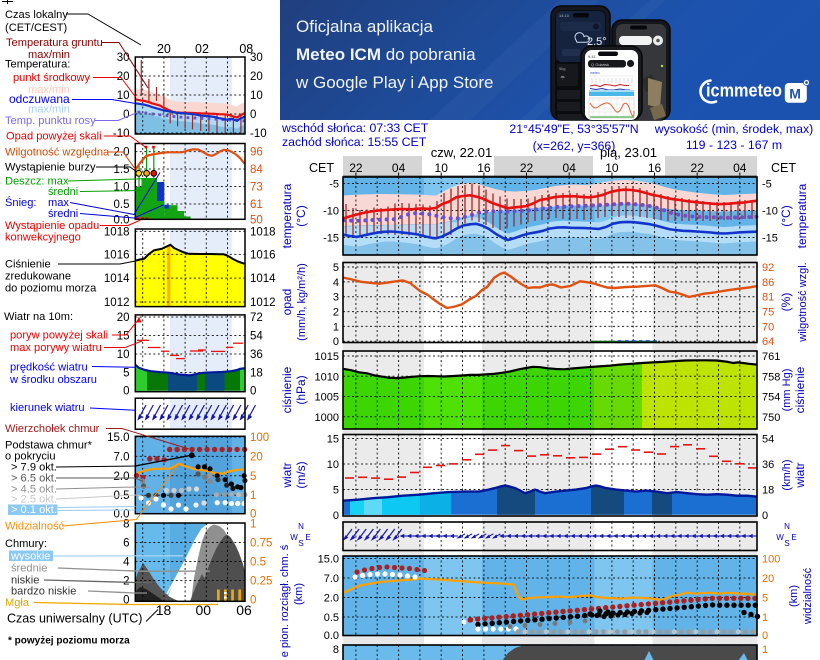 This screenshot has height=660, width=820. Describe the element at coordinates (256, 58) in the screenshot. I see `svg-text: 30` at that location.